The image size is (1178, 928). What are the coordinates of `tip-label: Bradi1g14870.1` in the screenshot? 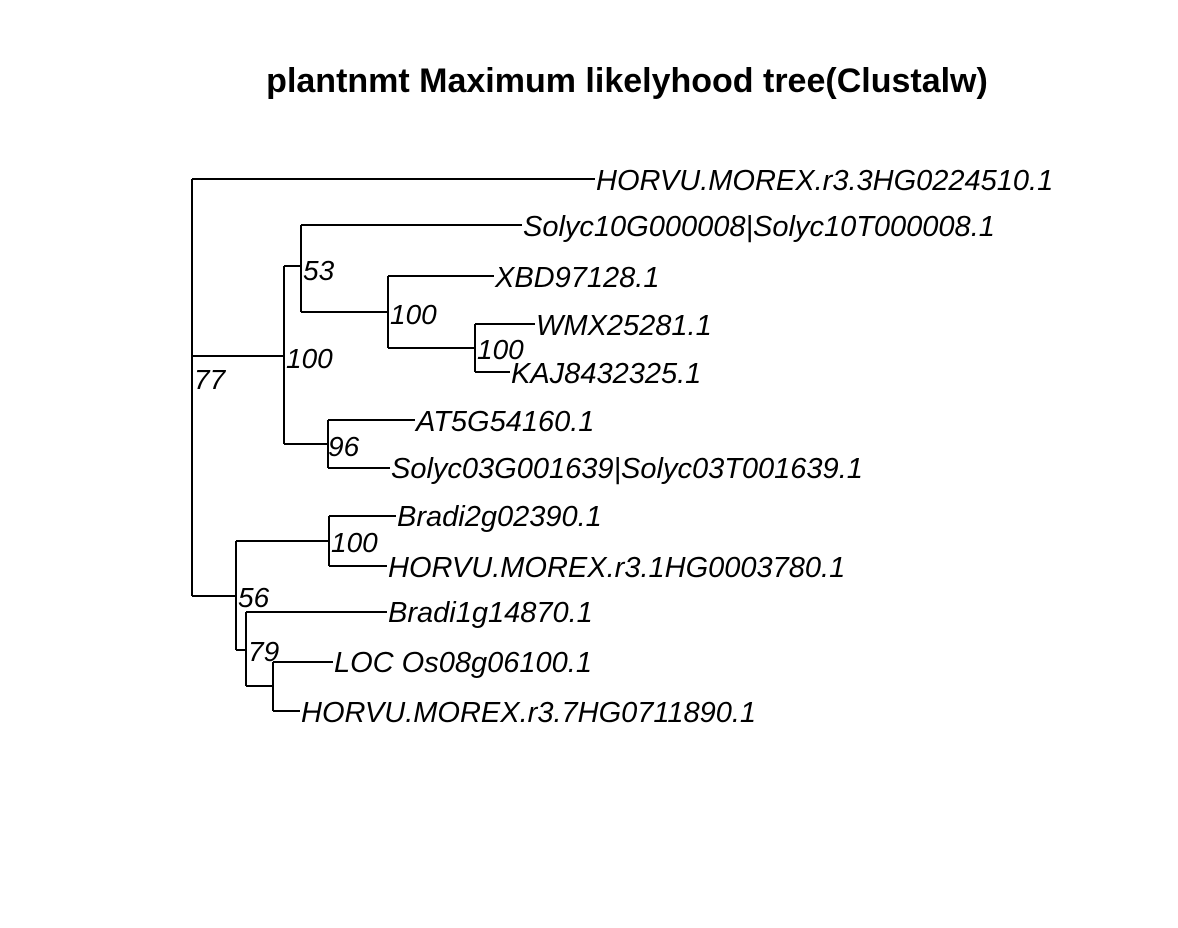 It's located at (490, 613).